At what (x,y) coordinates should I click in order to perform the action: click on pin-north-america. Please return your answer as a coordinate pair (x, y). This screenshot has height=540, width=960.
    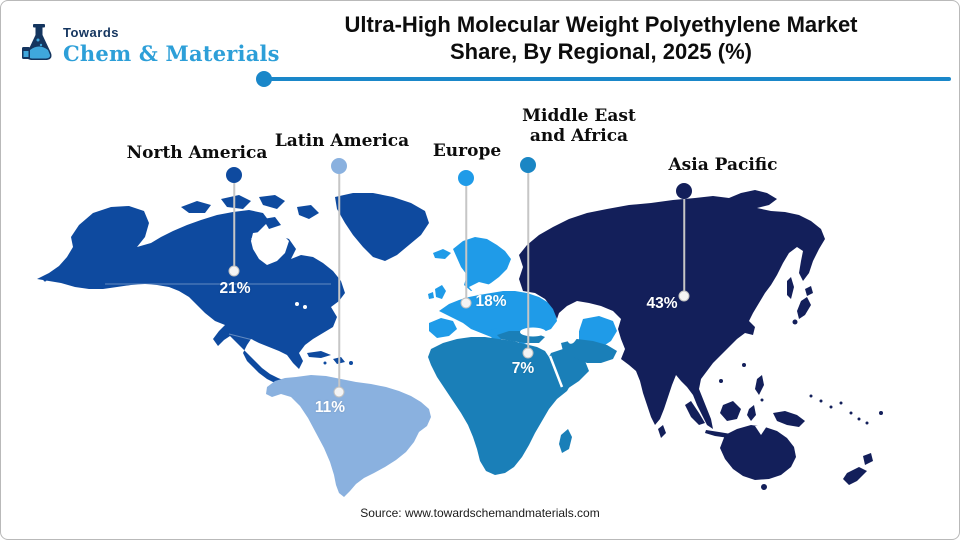
    Looking at the image, I should click on (234, 175).